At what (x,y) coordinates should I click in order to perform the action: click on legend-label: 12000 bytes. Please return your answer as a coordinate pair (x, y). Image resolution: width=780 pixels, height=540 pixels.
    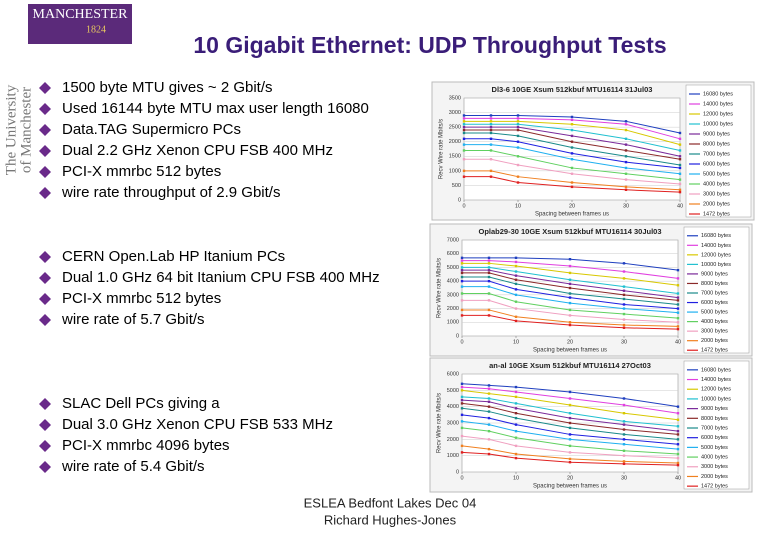
    Looking at the image, I should click on (716, 255).